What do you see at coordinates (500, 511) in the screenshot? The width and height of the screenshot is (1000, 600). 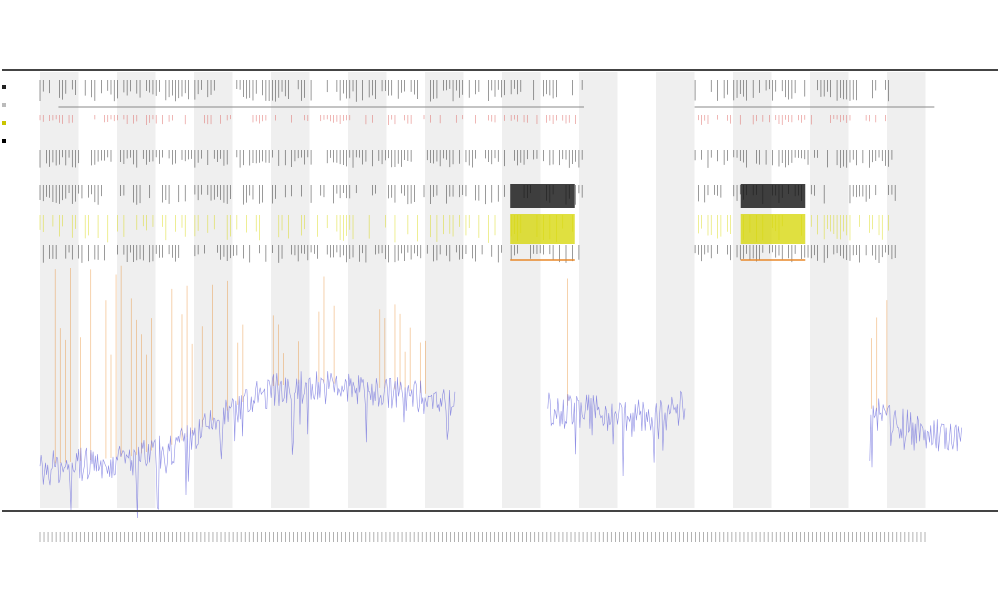 I see `bottom-rule` at bounding box center [500, 511].